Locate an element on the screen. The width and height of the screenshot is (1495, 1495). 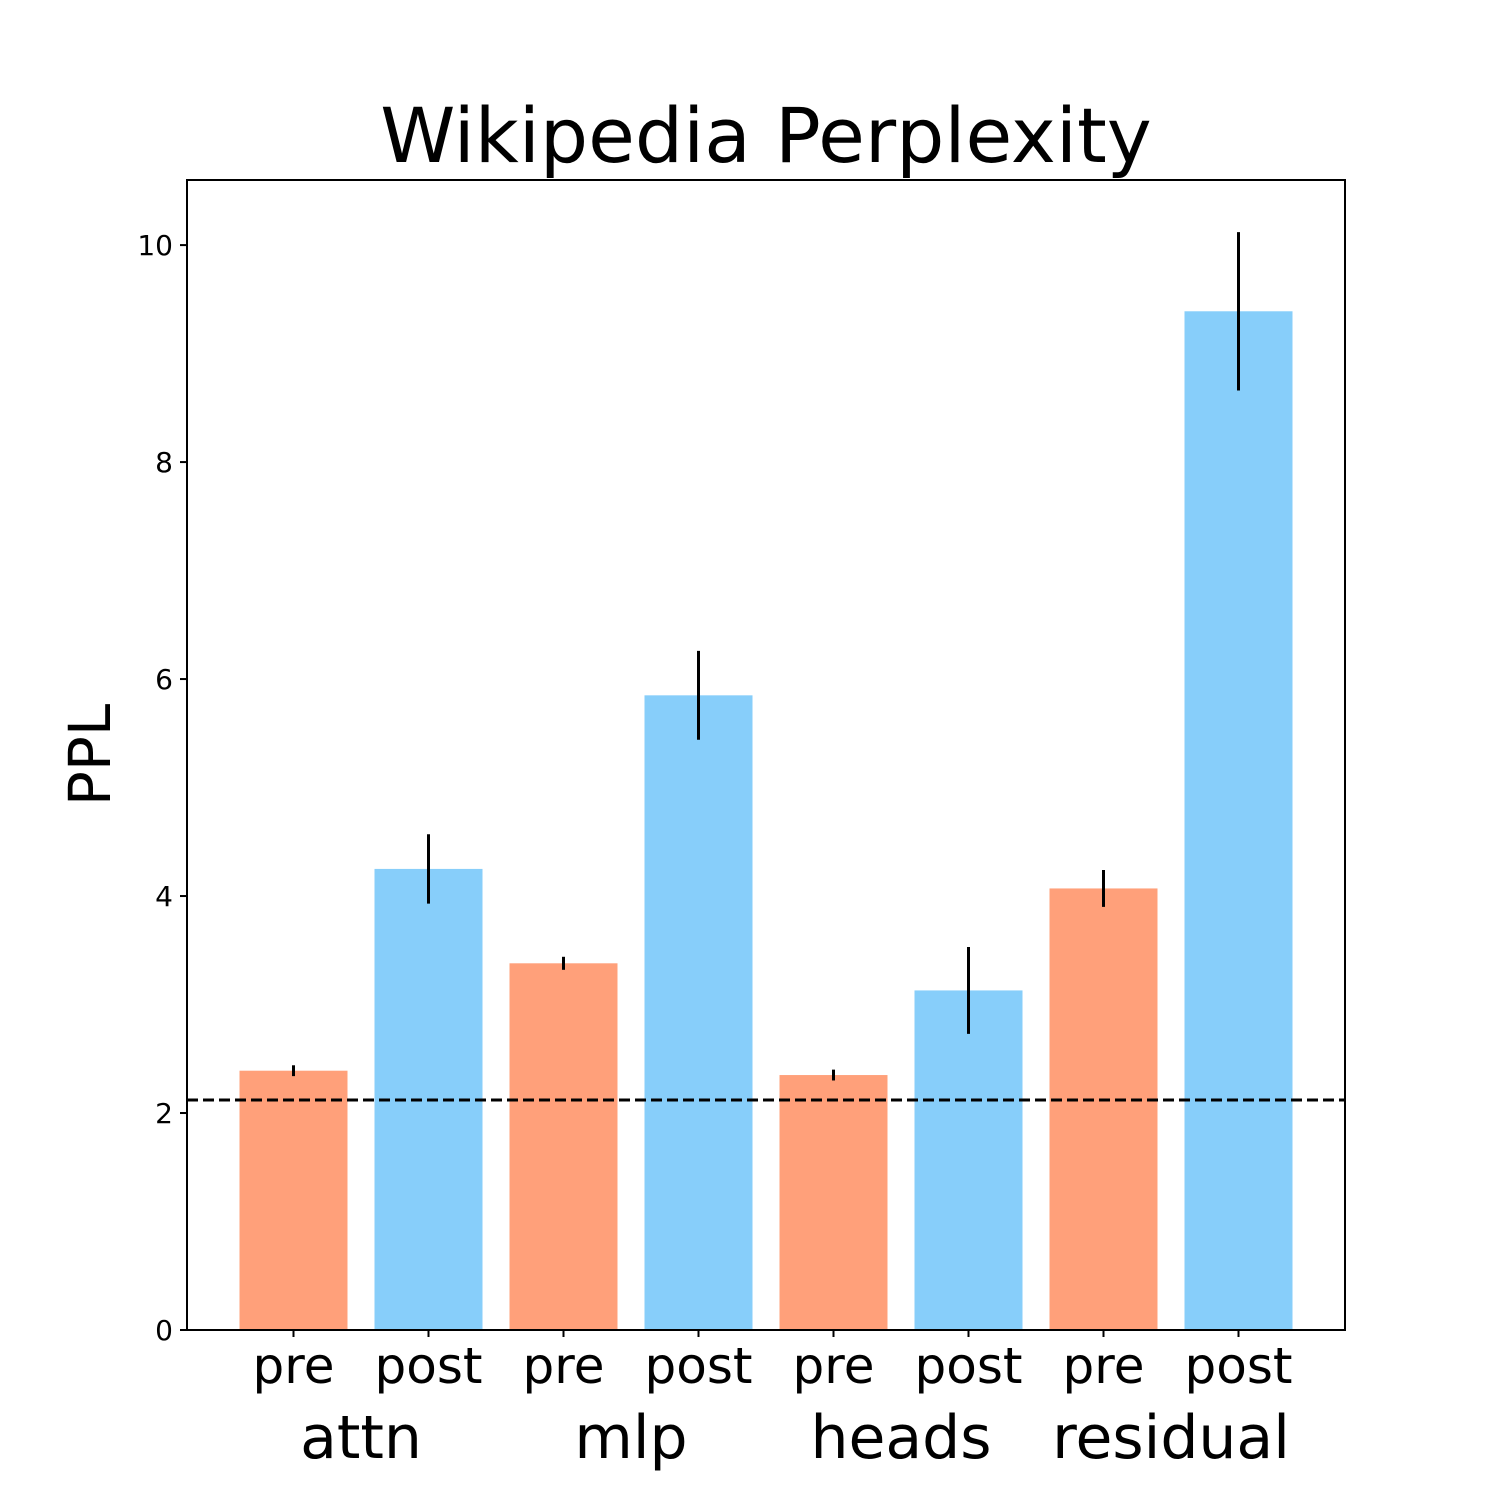
chart-title: Wikipedia Perplexity is located at coordinates (766, 135).